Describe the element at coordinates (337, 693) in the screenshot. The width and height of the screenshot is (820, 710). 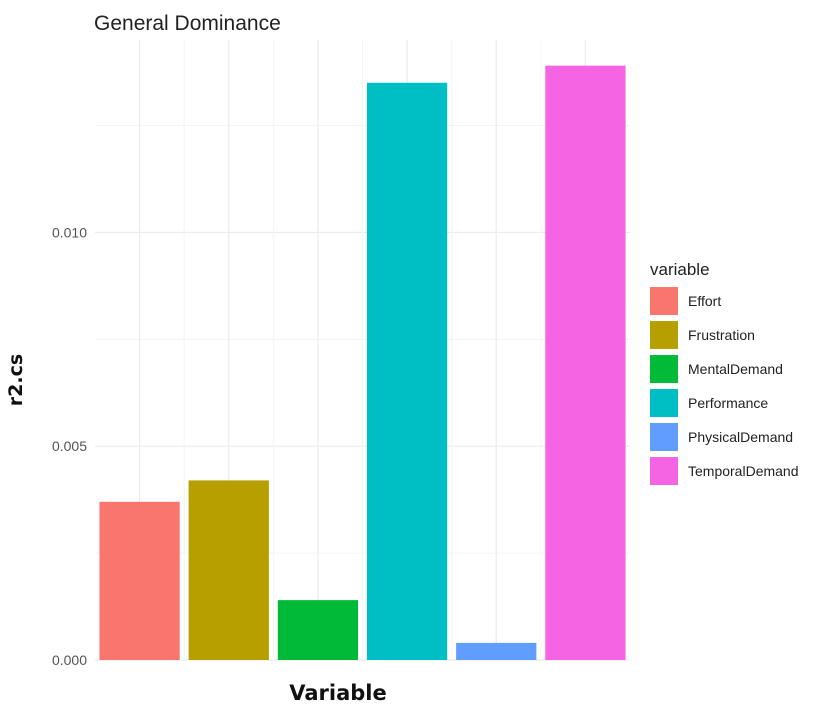
I see `x-axis-label: Variable` at that location.